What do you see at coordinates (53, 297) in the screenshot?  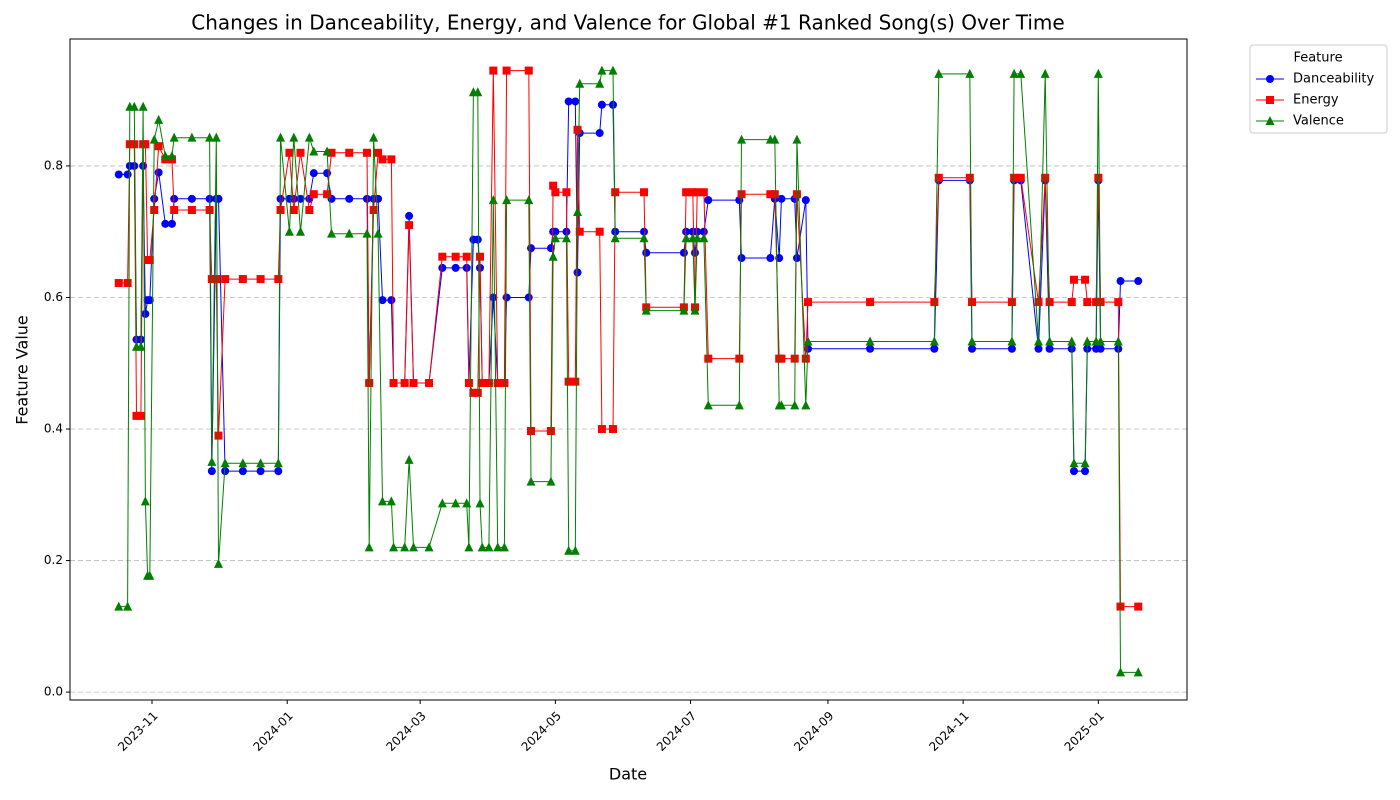 I see `y-tick-label: 0.6` at bounding box center [53, 297].